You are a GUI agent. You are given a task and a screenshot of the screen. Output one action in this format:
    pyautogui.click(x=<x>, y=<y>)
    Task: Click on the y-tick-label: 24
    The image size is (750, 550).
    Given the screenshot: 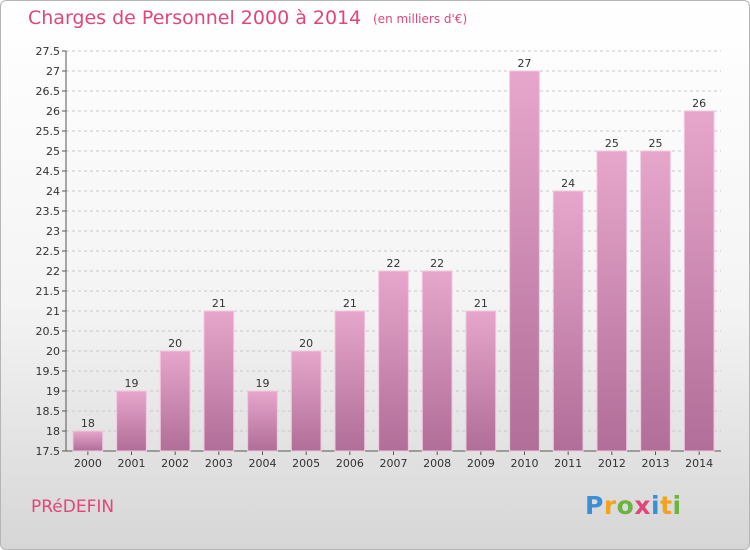 What is the action you would take?
    pyautogui.click(x=53, y=191)
    